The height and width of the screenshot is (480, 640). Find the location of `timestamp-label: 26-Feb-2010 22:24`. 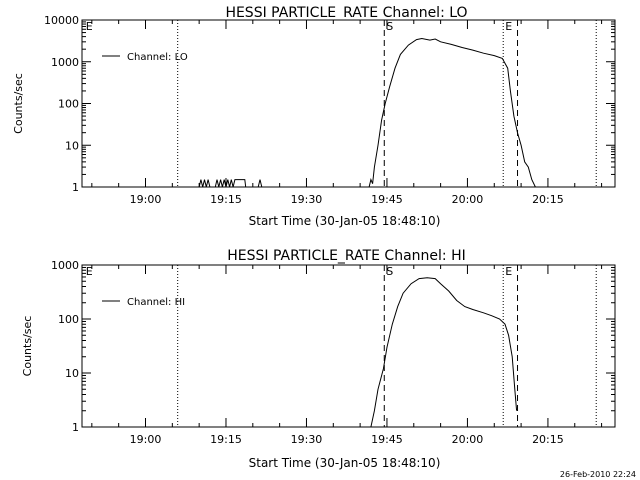

timestamp-label: 26-Feb-2010 22:24 is located at coordinates (598, 474).